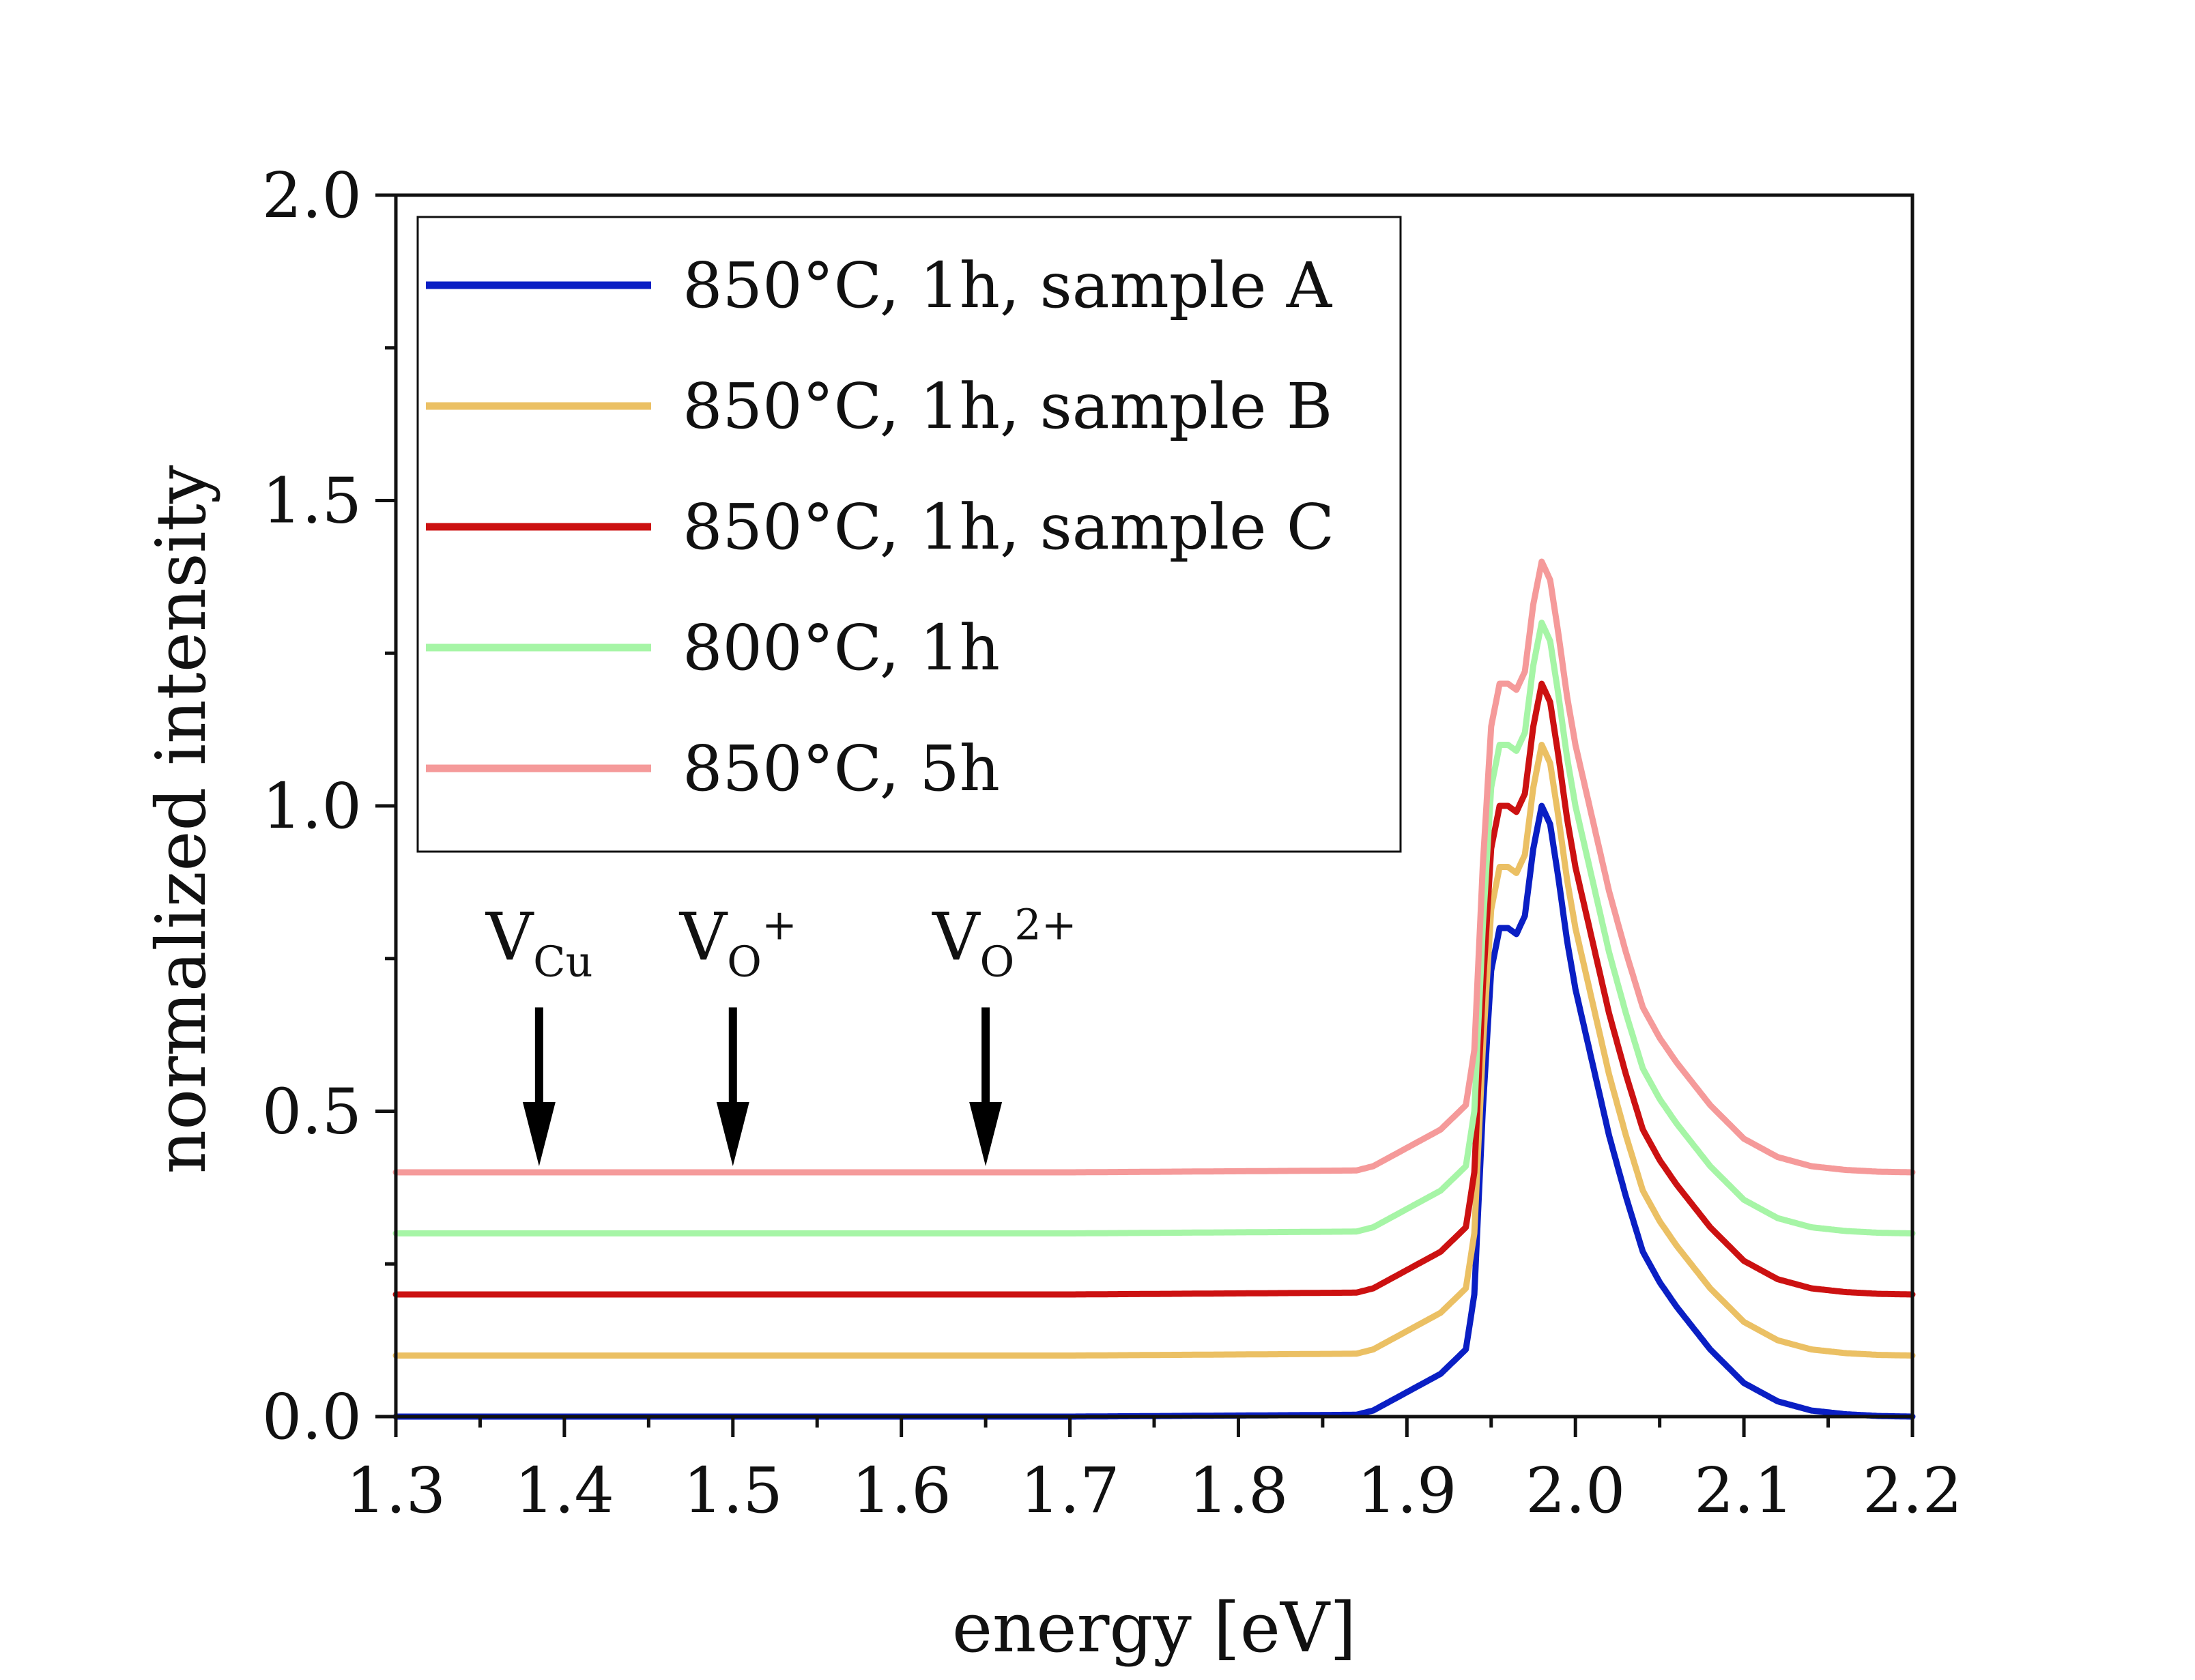 The image size is (2195, 1680). Describe the element at coordinates (1744, 1490) in the screenshot. I see `x-tick-label: 2.1` at that location.